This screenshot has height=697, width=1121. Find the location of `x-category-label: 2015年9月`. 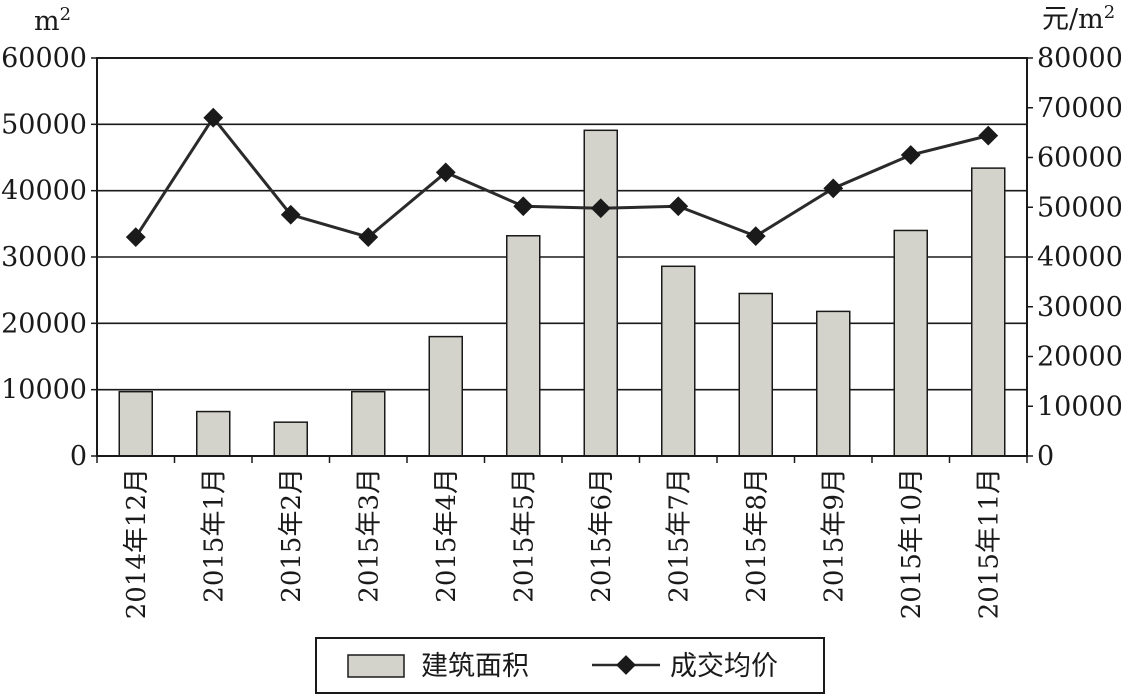

x-category-label: 2015年9月 is located at coordinates (834, 535).